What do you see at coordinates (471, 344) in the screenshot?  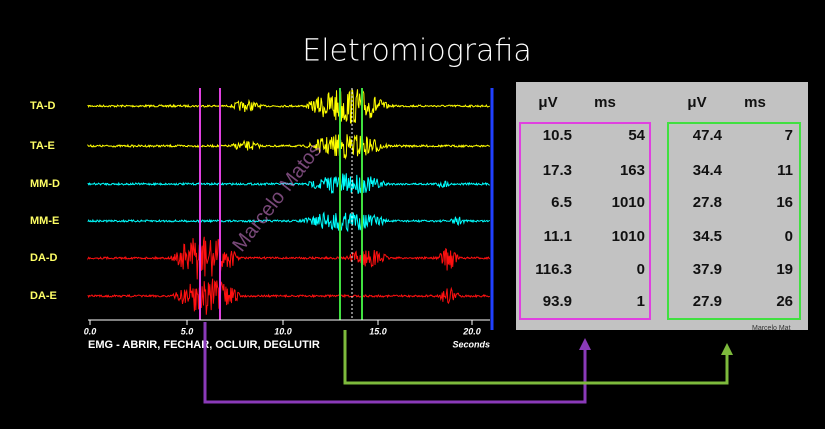 I see `x-unit: Seconds` at bounding box center [471, 344].